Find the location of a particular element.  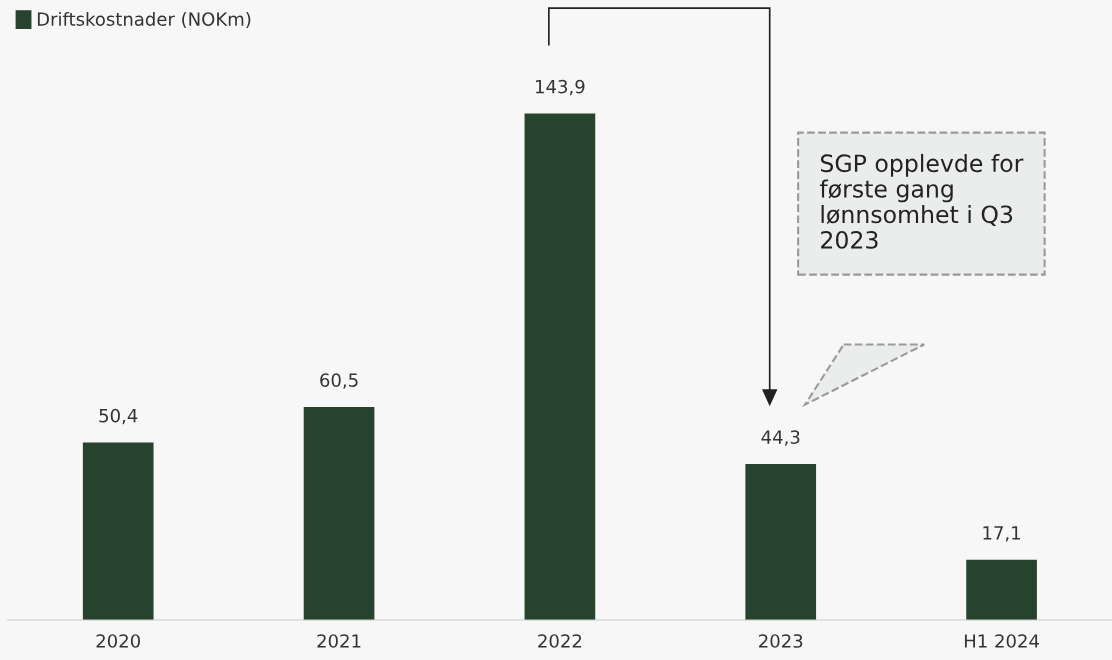

data-label: 60,5 is located at coordinates (339, 381).